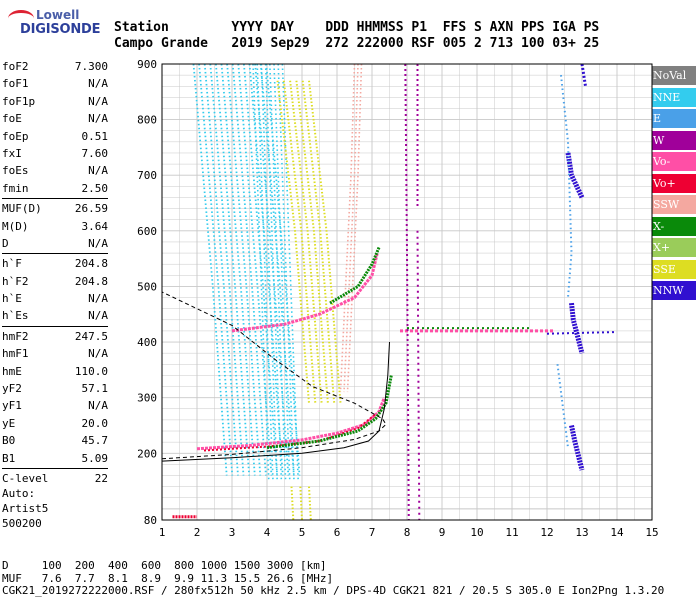  I want to click on x-tick-label: 3, so click(232, 532).